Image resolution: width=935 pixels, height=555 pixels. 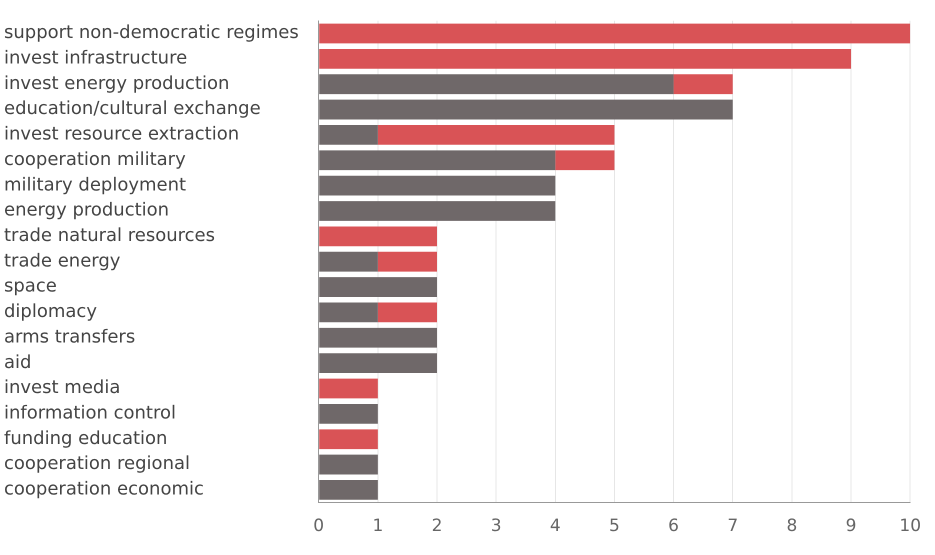 What do you see at coordinates (90, 413) in the screenshot?
I see `y-tick-label: information control` at bounding box center [90, 413].